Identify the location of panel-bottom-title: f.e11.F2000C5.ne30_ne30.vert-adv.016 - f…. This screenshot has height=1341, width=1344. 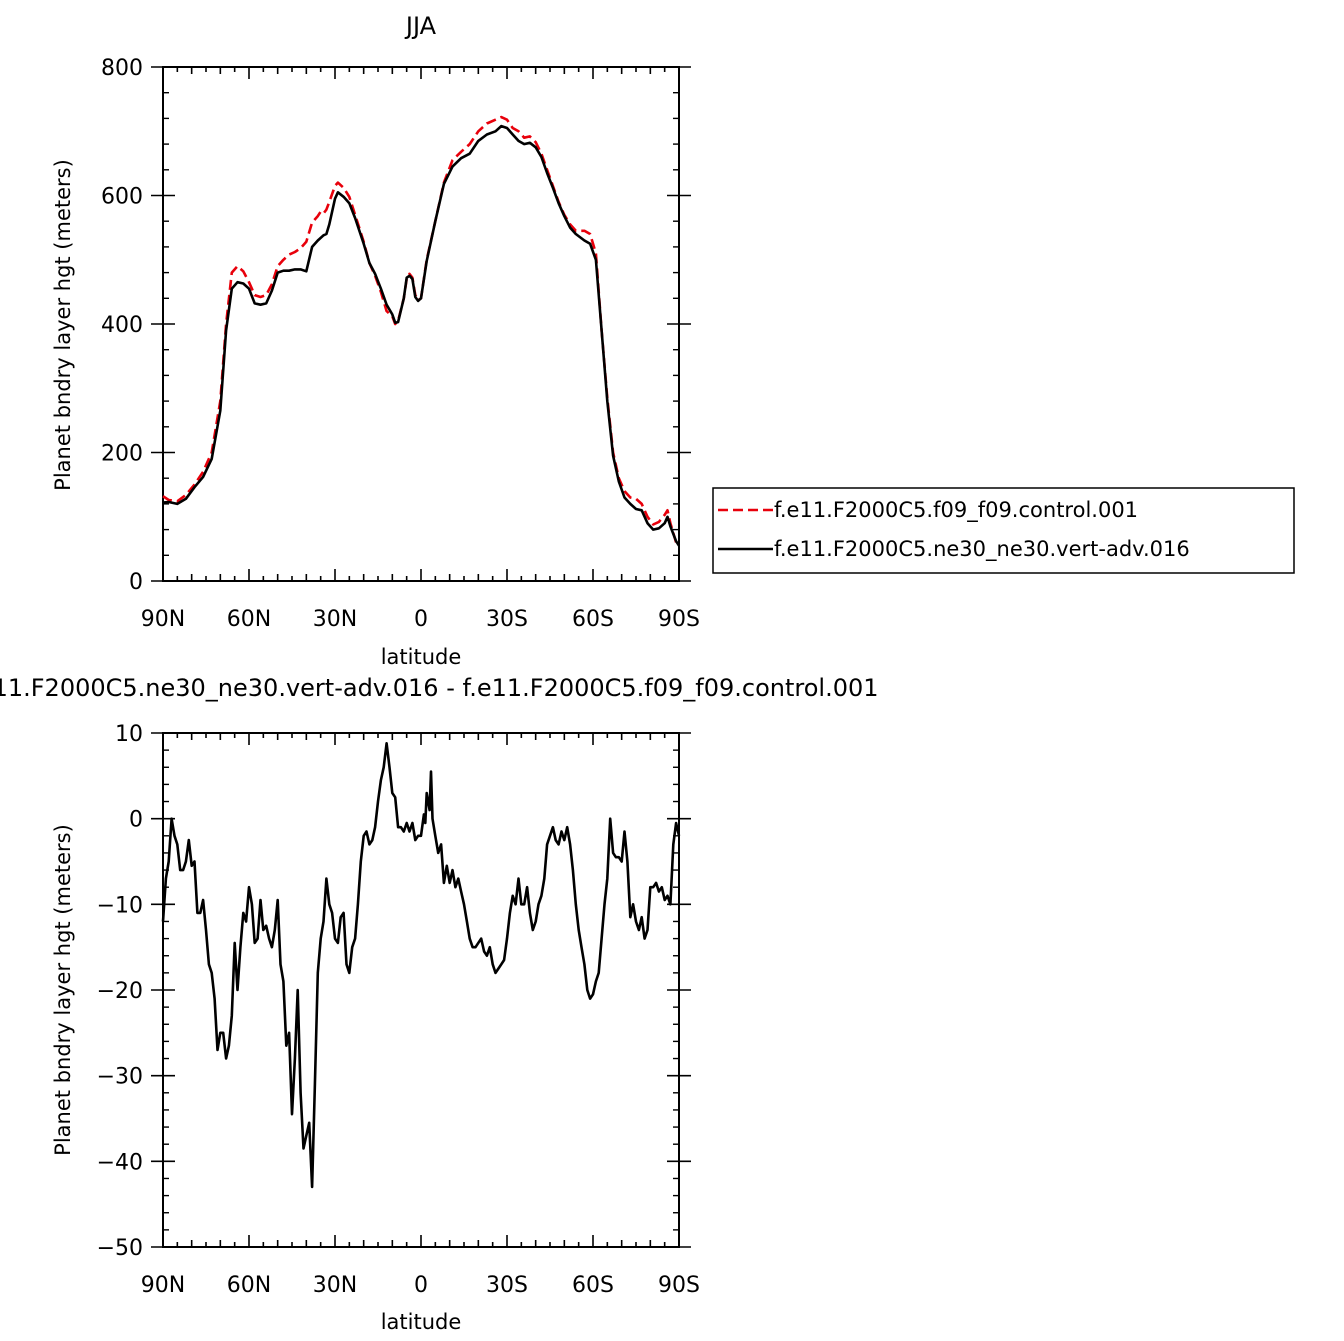
(439, 688).